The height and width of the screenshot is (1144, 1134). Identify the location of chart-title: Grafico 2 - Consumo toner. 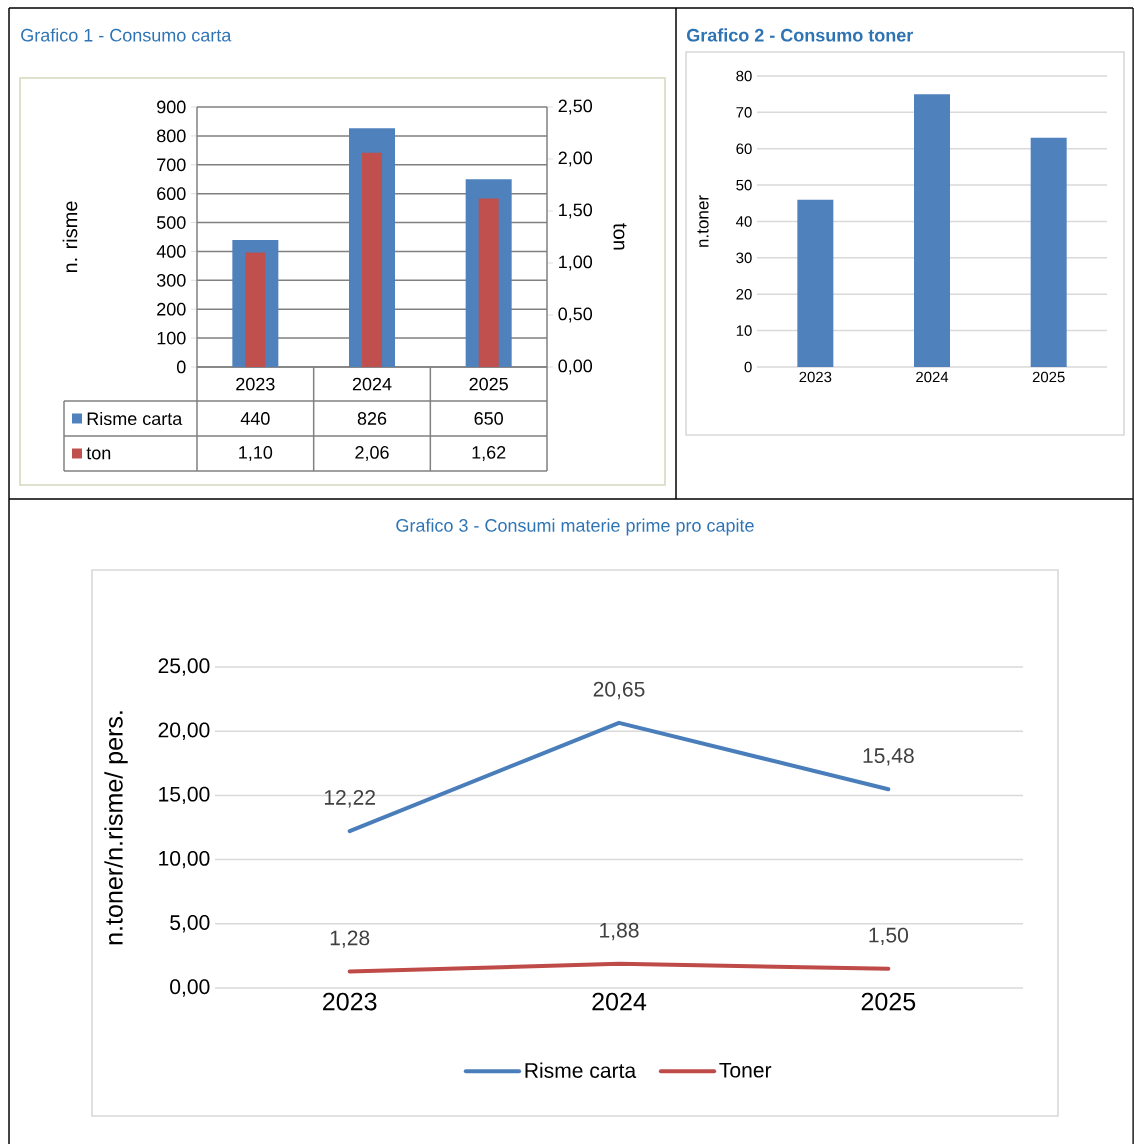
(800, 35).